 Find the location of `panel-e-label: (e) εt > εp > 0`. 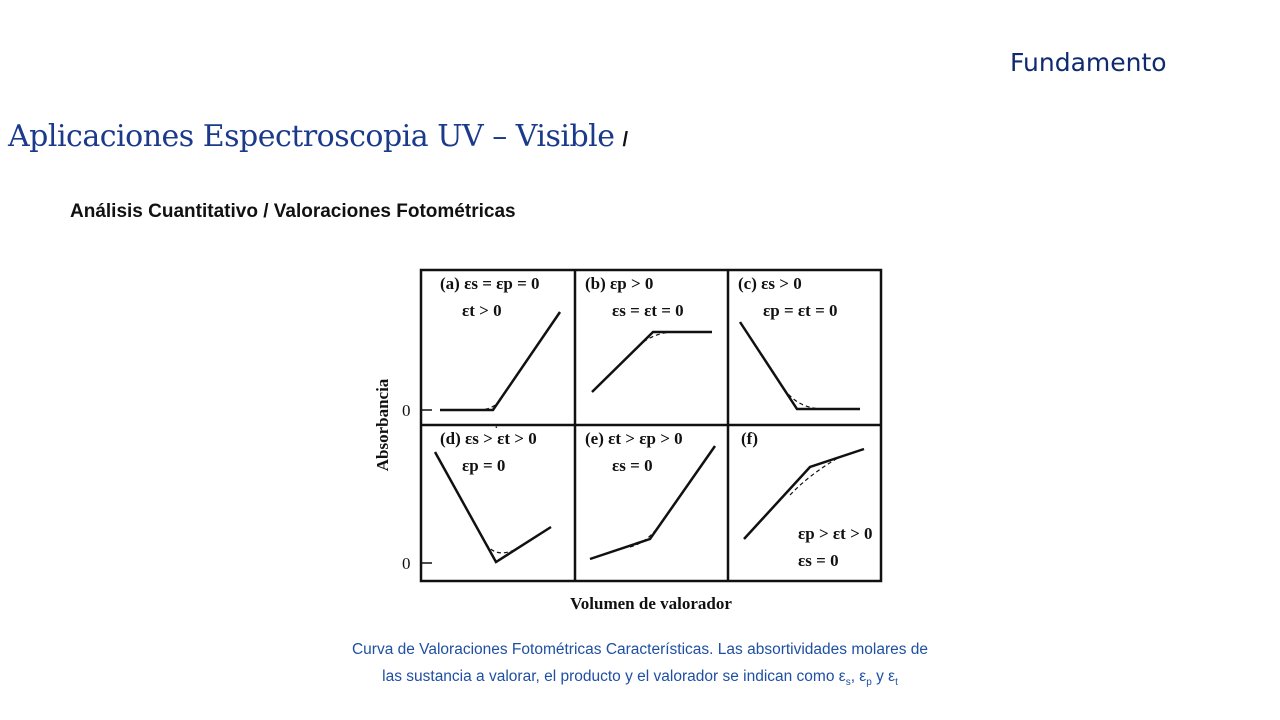

panel-e-label: (e) εt > εp > 0 is located at coordinates (634, 438).